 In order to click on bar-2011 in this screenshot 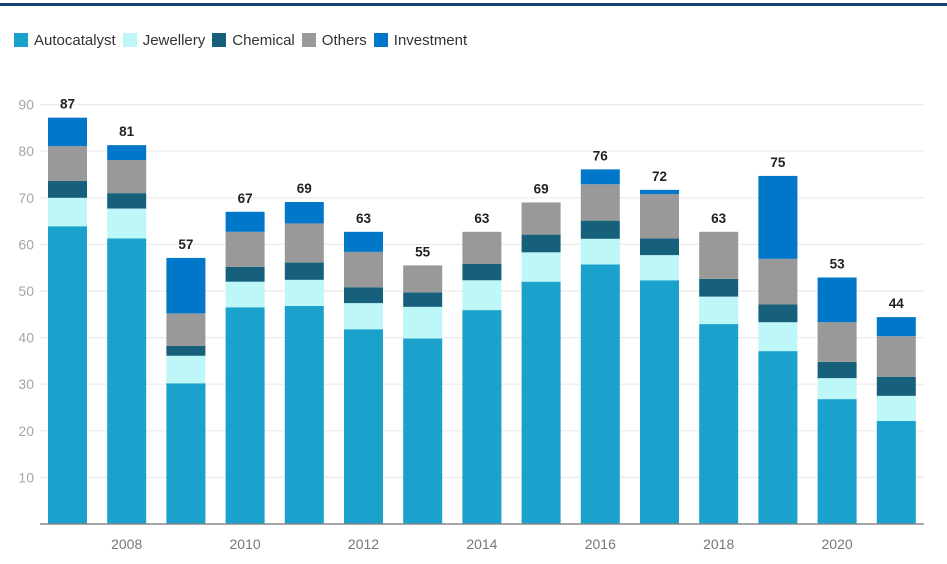, I will do `click(304, 362)`.